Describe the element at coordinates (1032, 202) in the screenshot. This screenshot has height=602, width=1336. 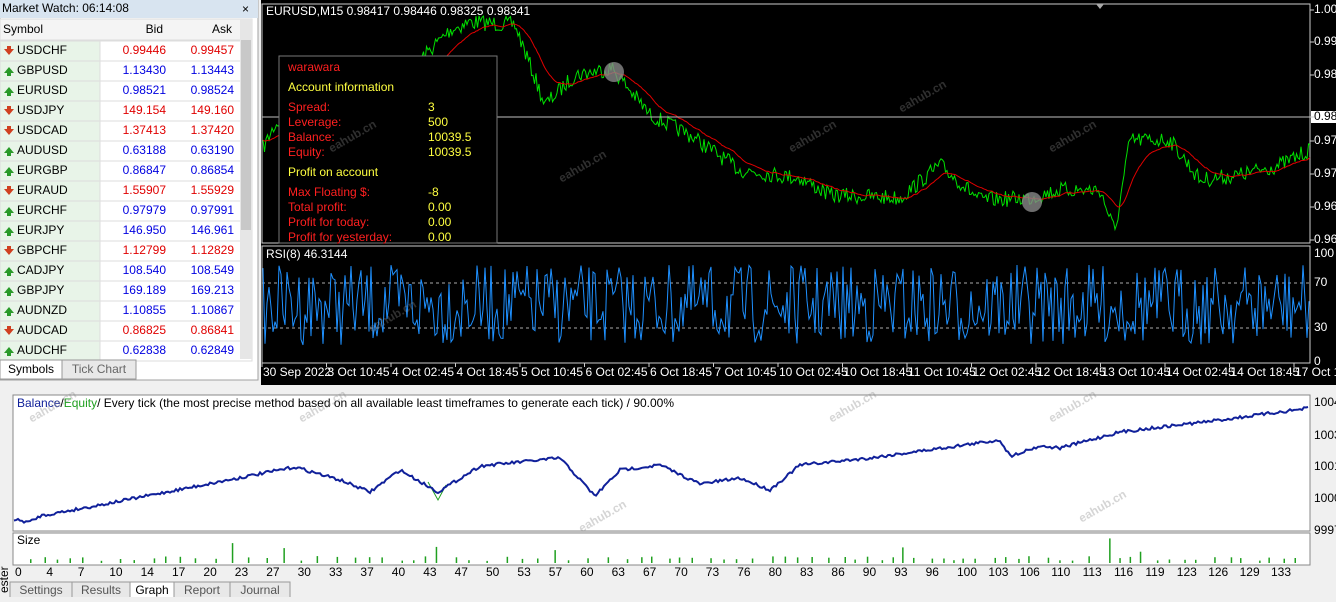
I see `trade-marker` at that location.